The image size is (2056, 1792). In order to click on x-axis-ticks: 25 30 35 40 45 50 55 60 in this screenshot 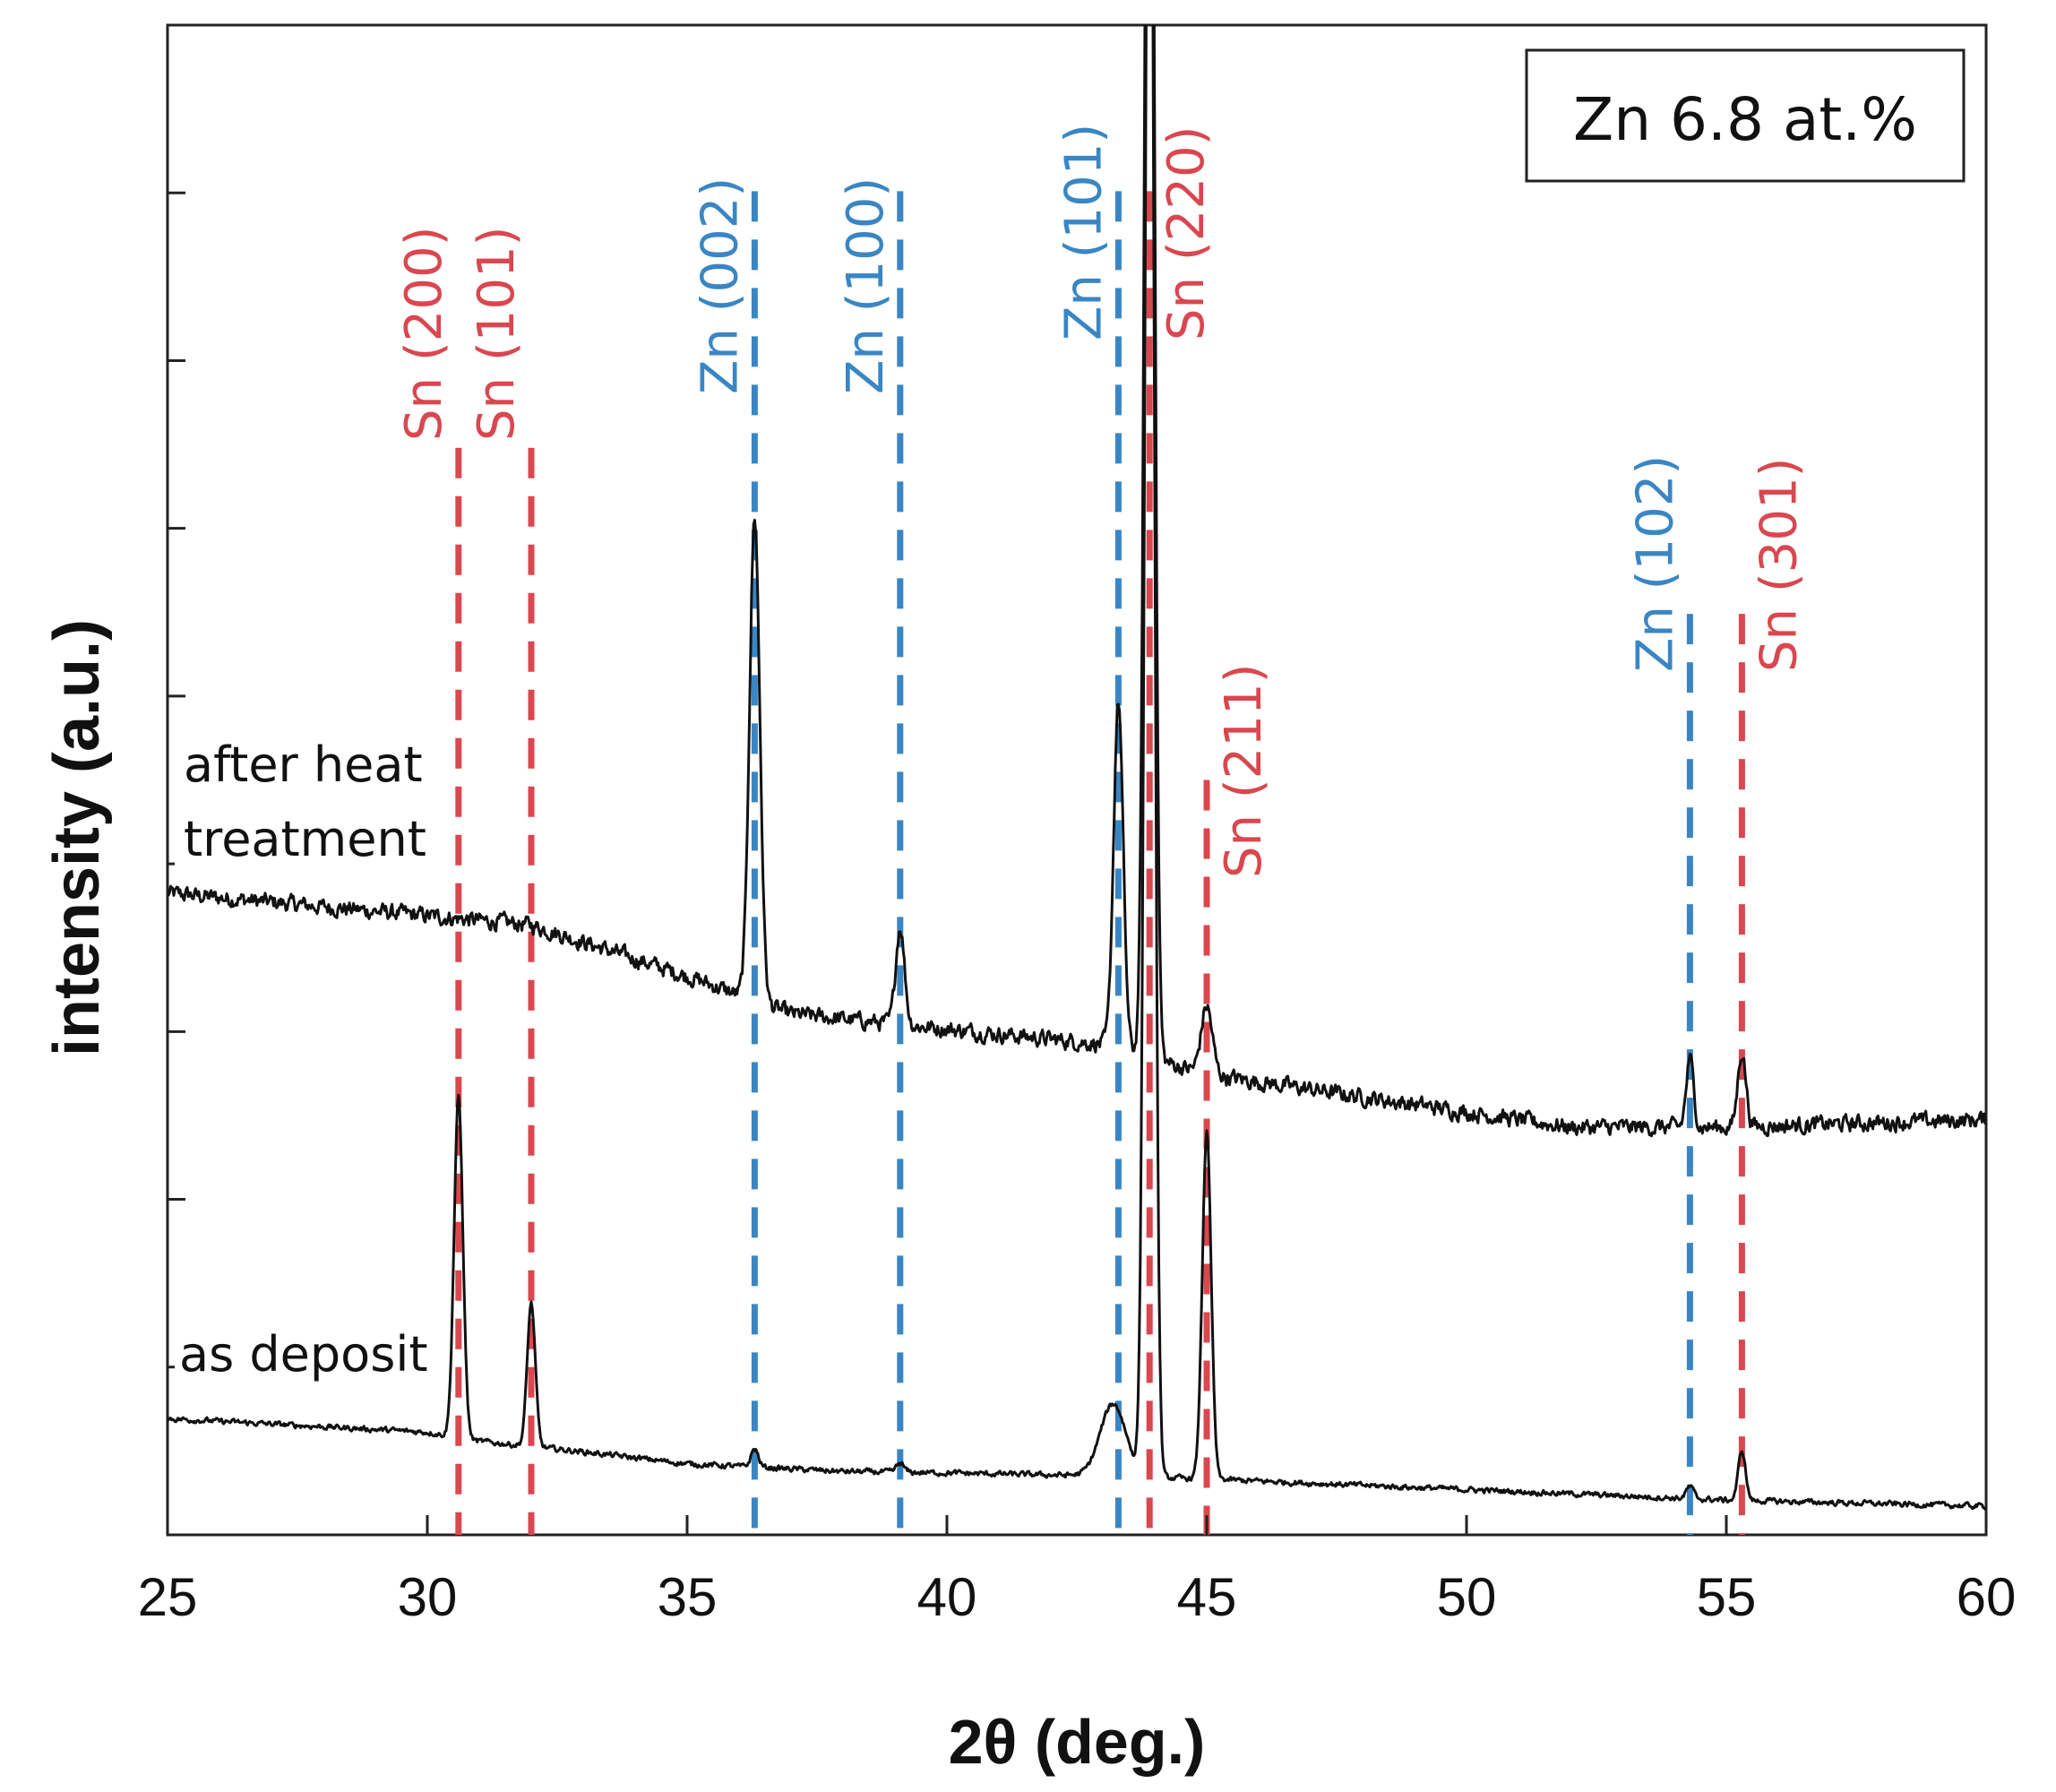, I will do `click(1077, 1571)`.